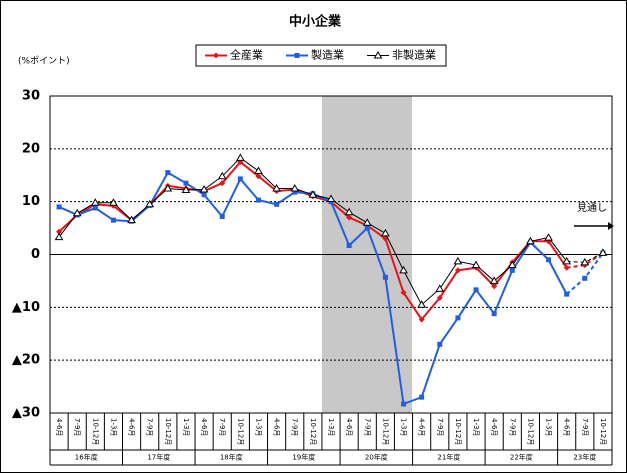  I want to click on year-label: 19年度, so click(303, 457).